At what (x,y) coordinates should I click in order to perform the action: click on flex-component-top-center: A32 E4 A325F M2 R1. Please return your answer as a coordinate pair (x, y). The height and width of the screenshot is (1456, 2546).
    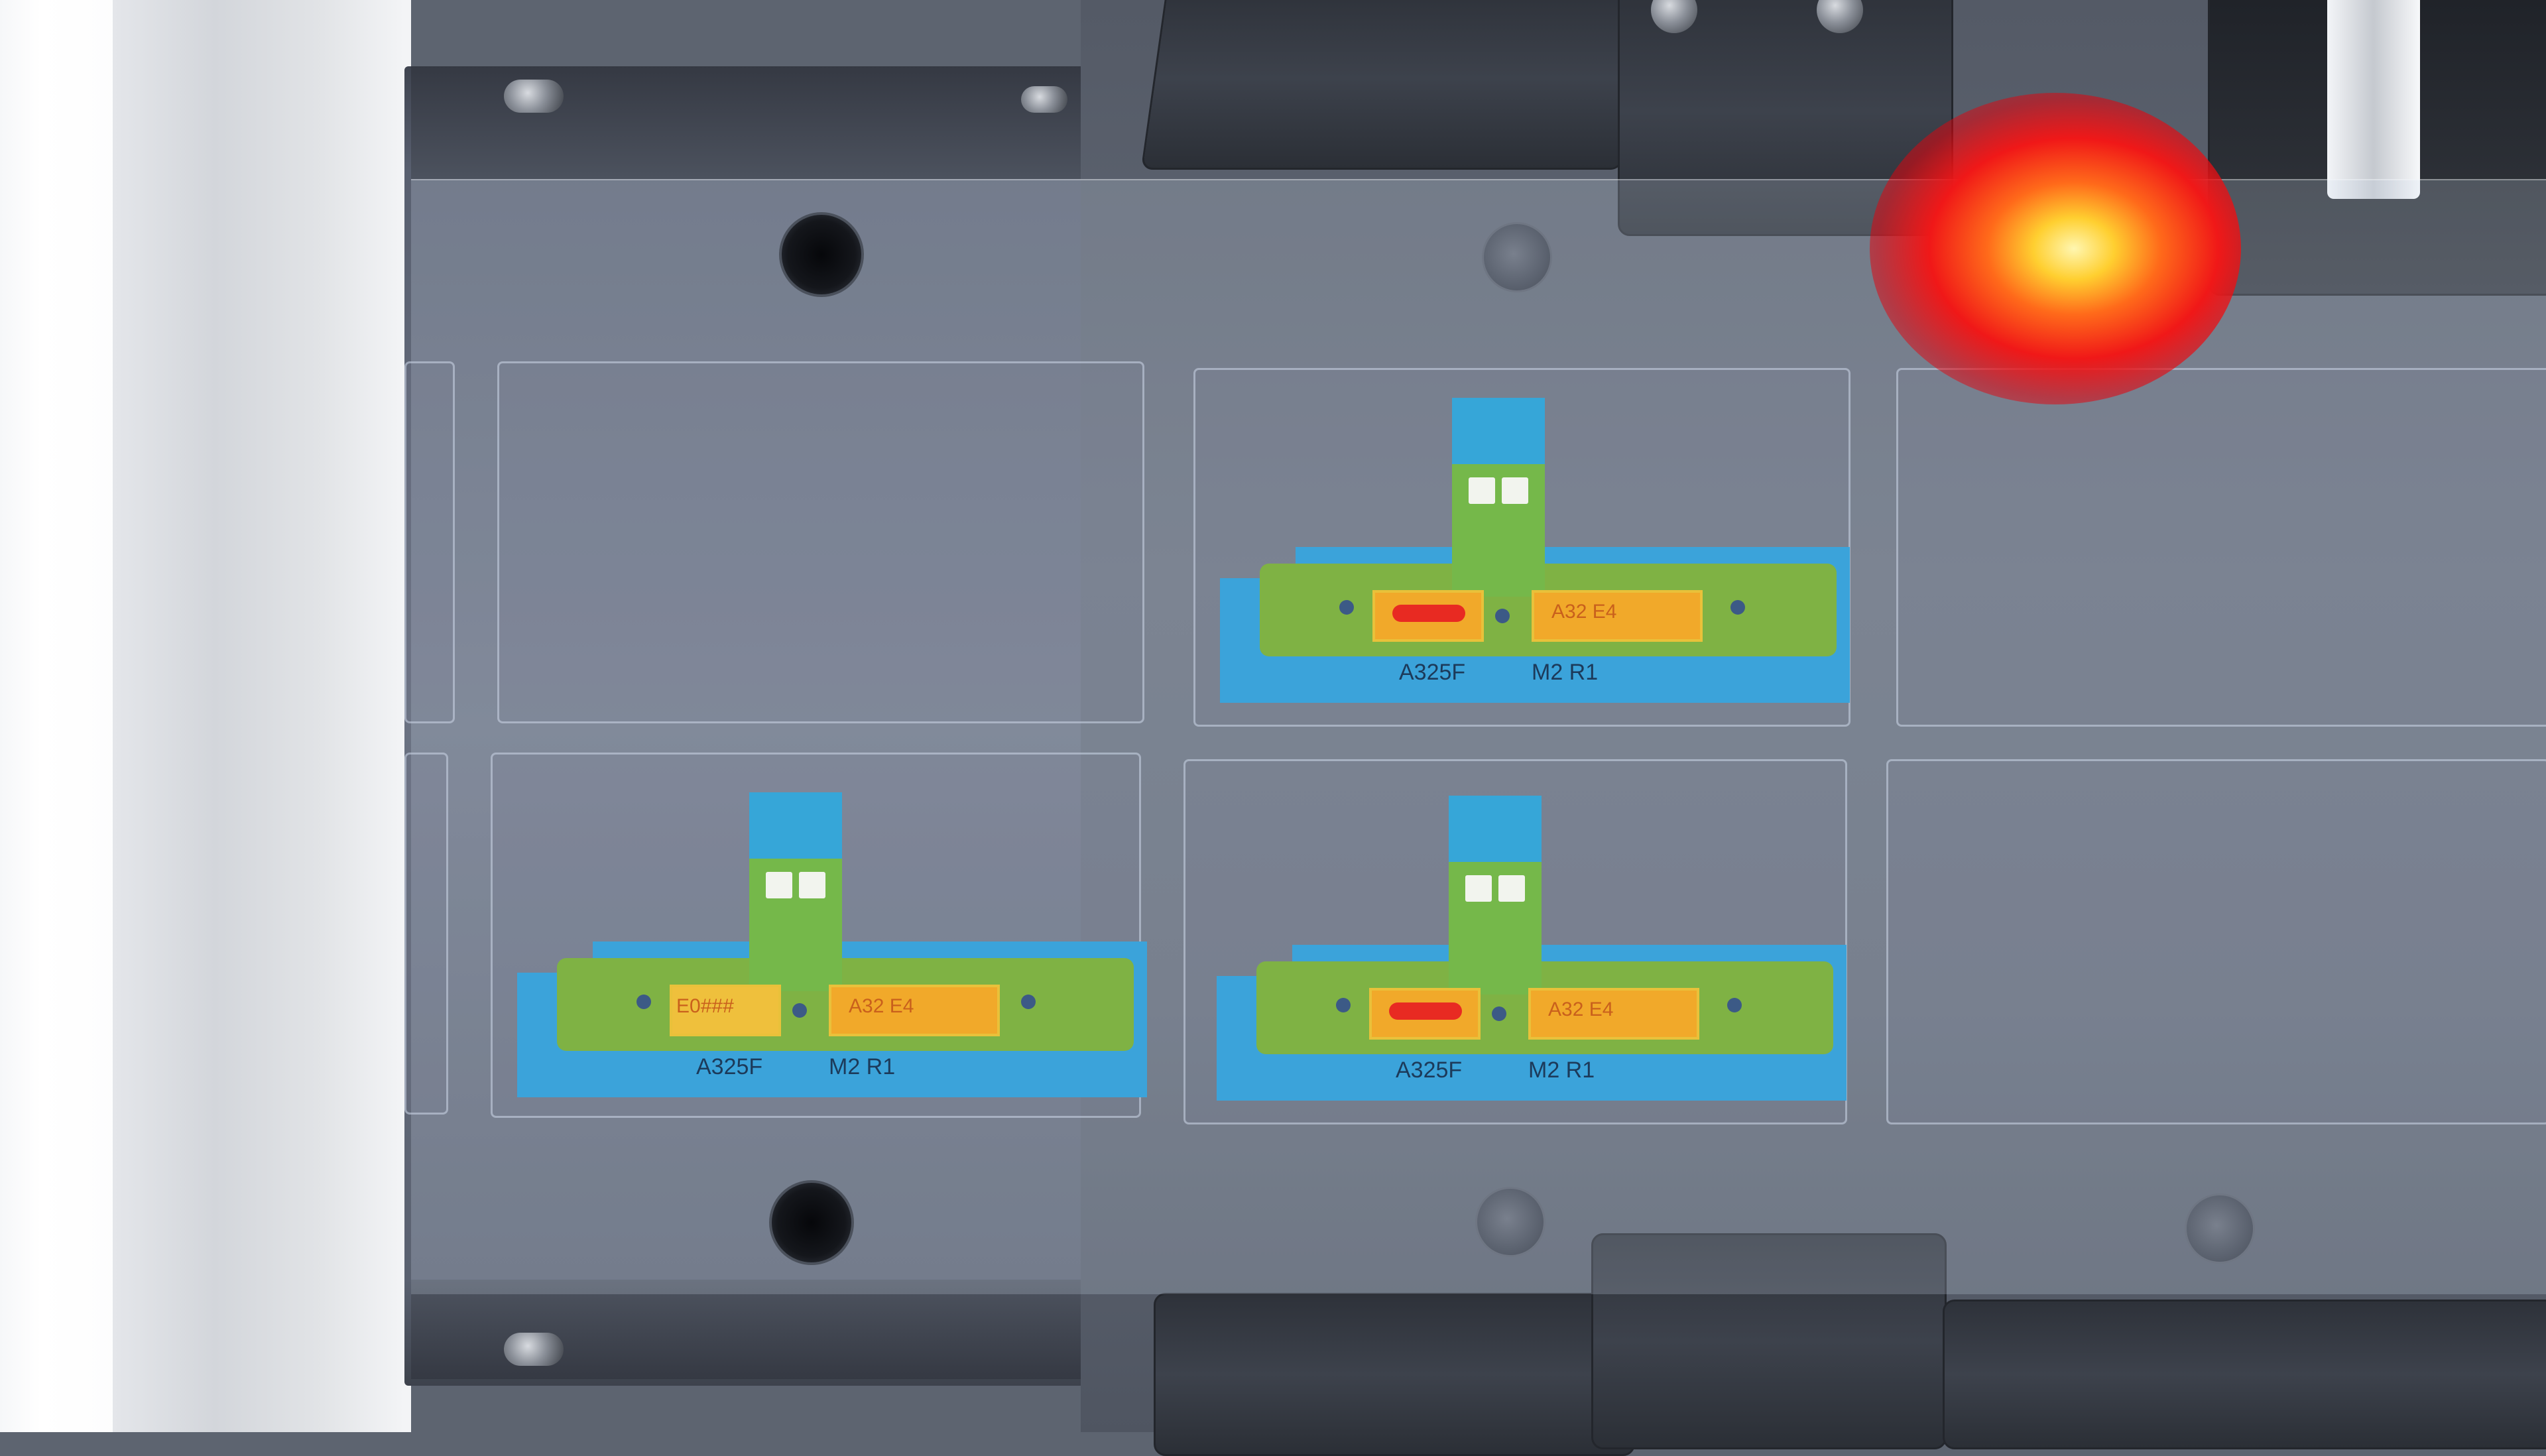
    Looking at the image, I should click on (1535, 557).